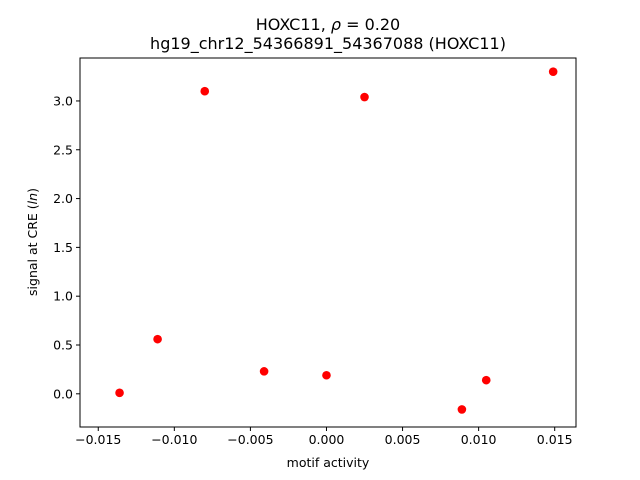  I want to click on x-axis-label: motif activity, so click(328, 462).